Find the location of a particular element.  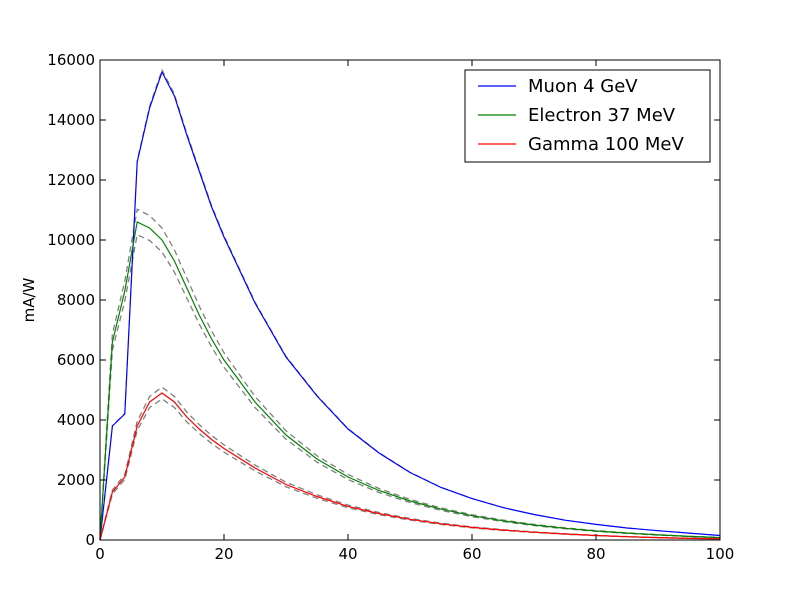

y-tick-label: 6000 is located at coordinates (76, 360).